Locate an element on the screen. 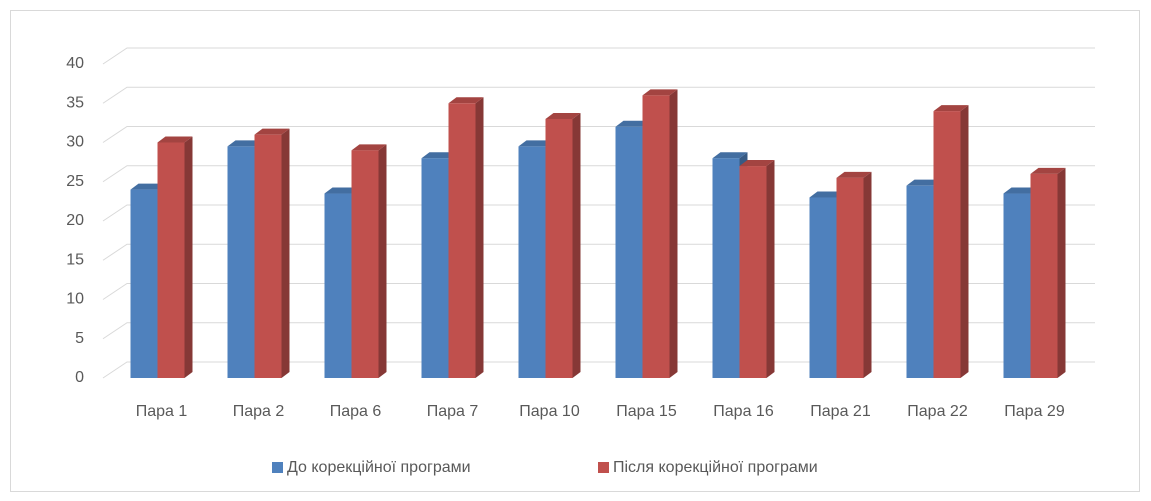  y-tick-label: 10 is located at coordinates (75, 299).